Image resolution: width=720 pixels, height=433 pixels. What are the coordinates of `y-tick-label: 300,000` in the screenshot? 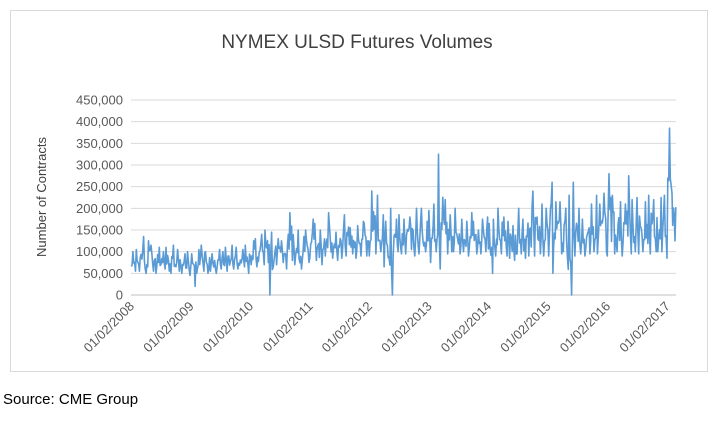 It's located at (99, 165).